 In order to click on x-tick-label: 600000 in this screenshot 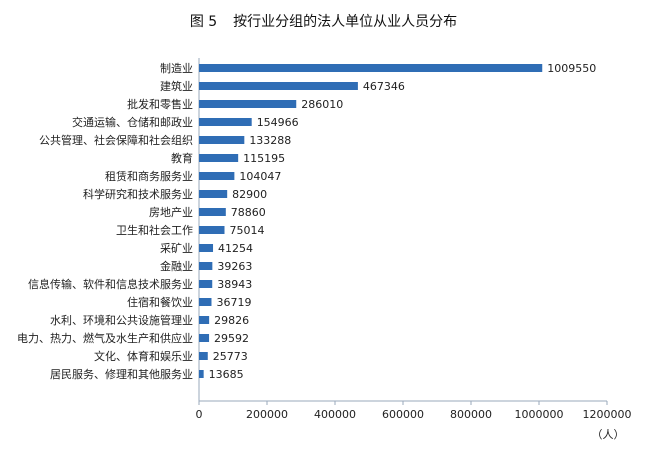, I will do `click(403, 414)`.